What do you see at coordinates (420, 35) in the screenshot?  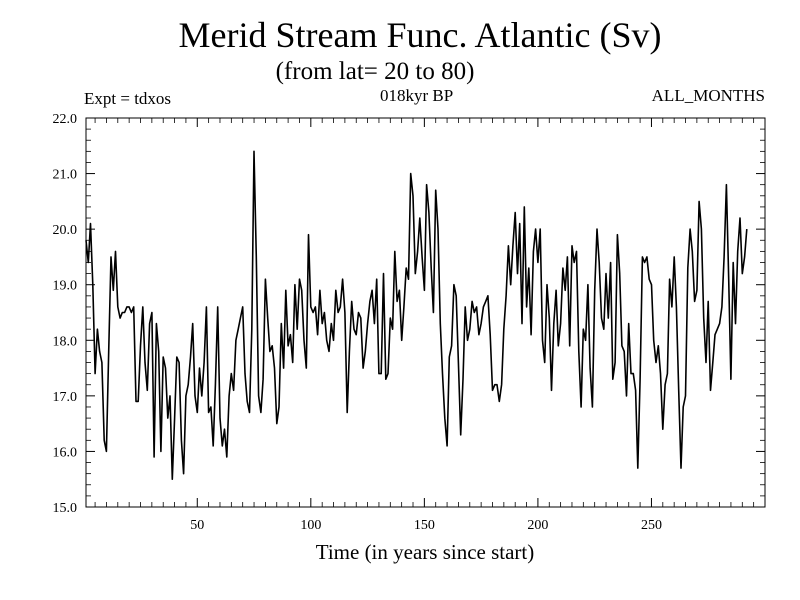 I see `chart-title: Merid Stream Func. Atlantic (Sv)` at bounding box center [420, 35].